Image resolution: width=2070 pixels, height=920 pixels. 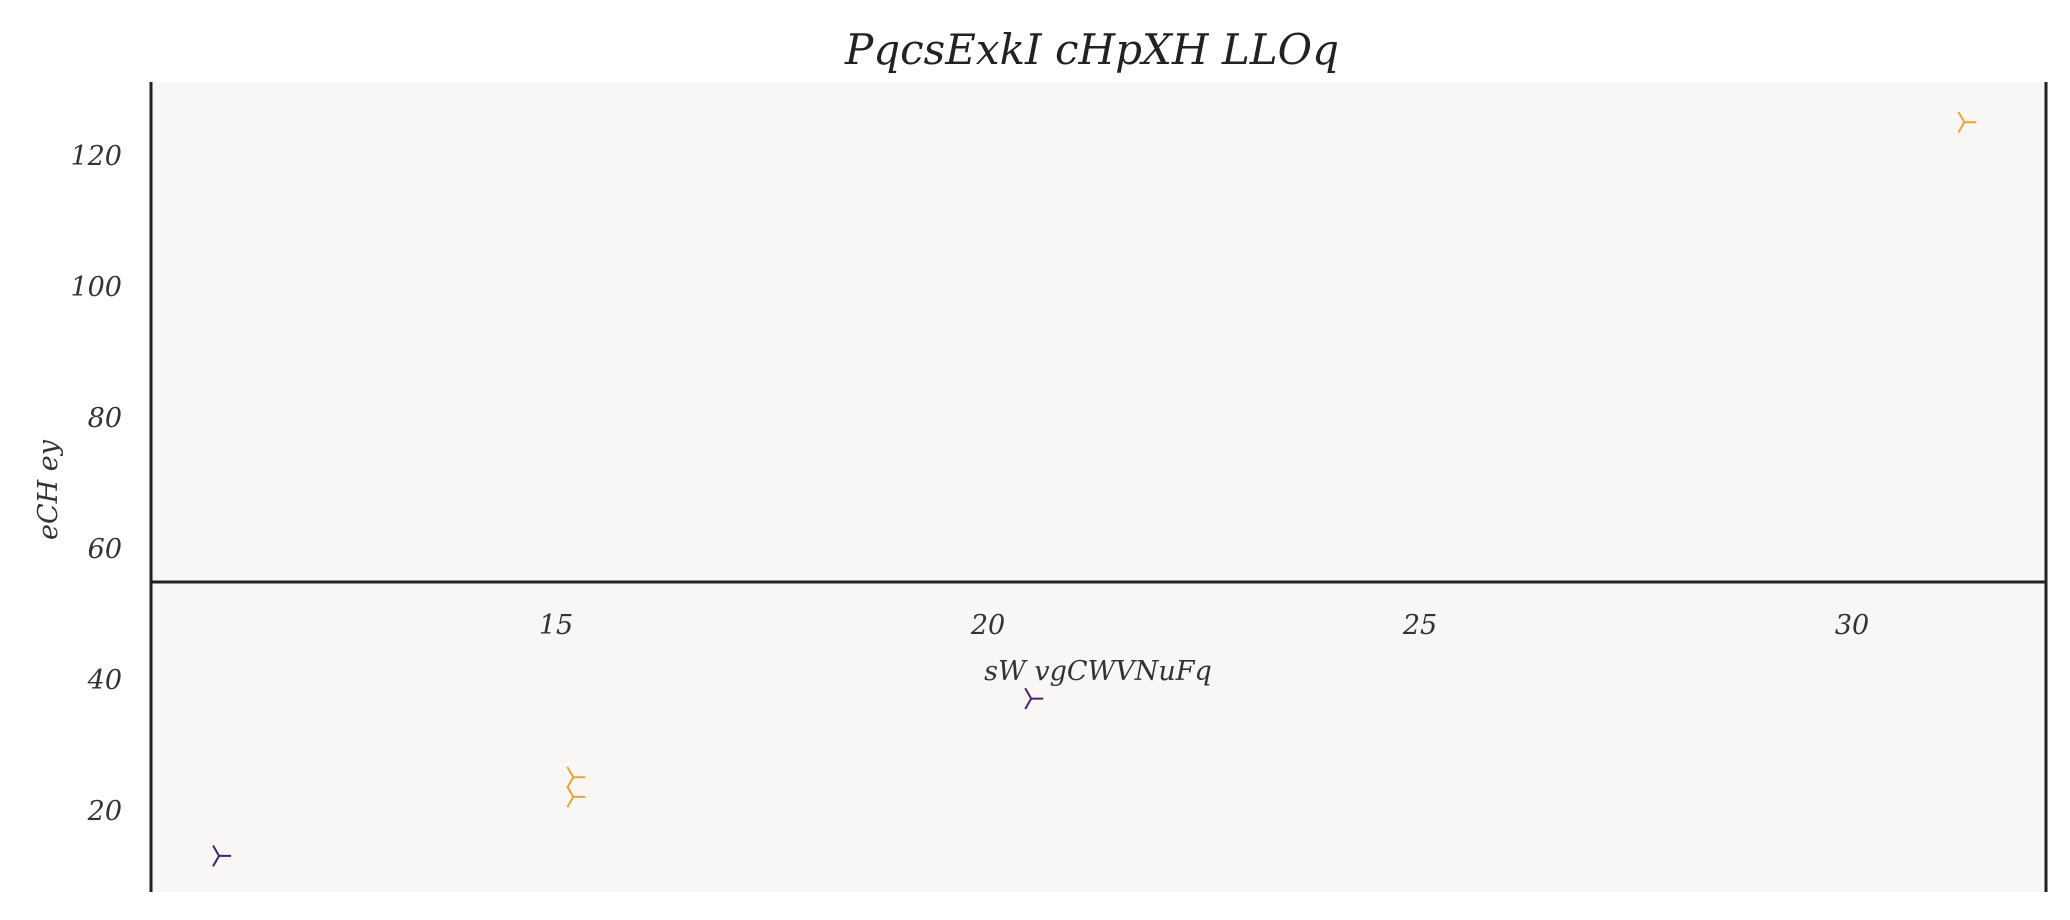 I want to click on y-tick-label: 60, so click(x=105, y=549).